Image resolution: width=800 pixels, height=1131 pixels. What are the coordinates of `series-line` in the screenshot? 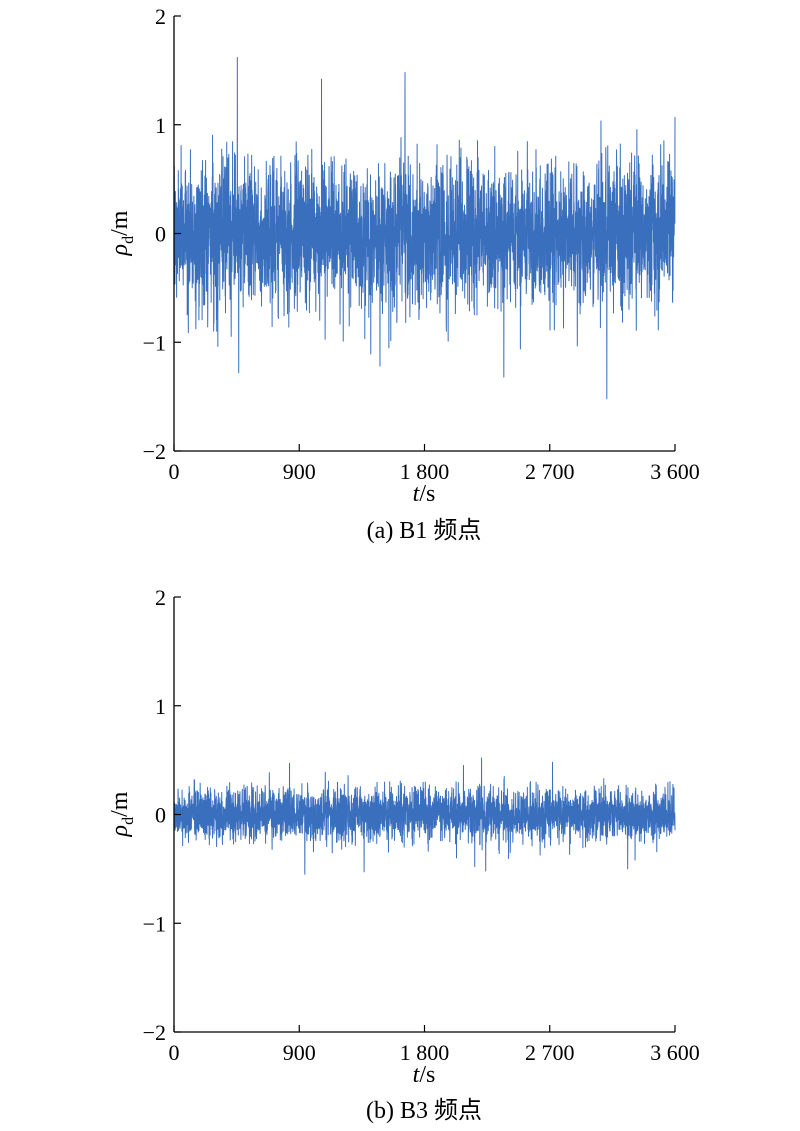 It's located at (424, 816).